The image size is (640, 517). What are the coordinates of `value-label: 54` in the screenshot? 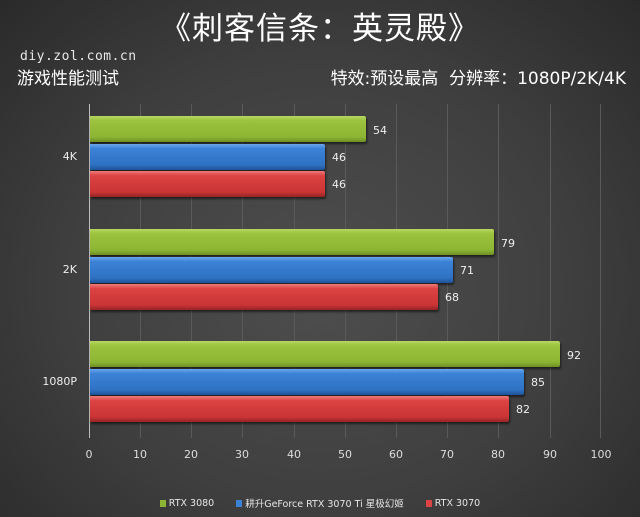 It's located at (380, 130).